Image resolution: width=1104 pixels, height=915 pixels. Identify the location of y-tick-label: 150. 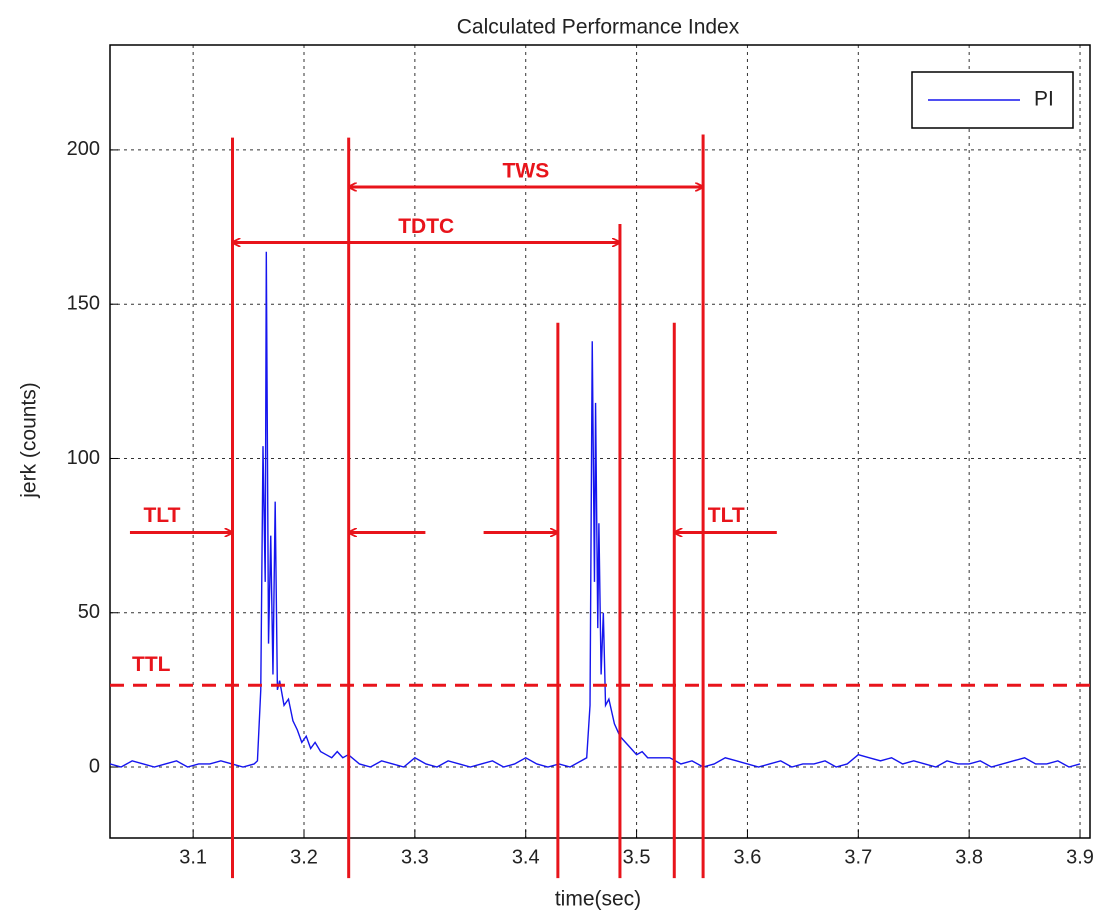
(83, 303).